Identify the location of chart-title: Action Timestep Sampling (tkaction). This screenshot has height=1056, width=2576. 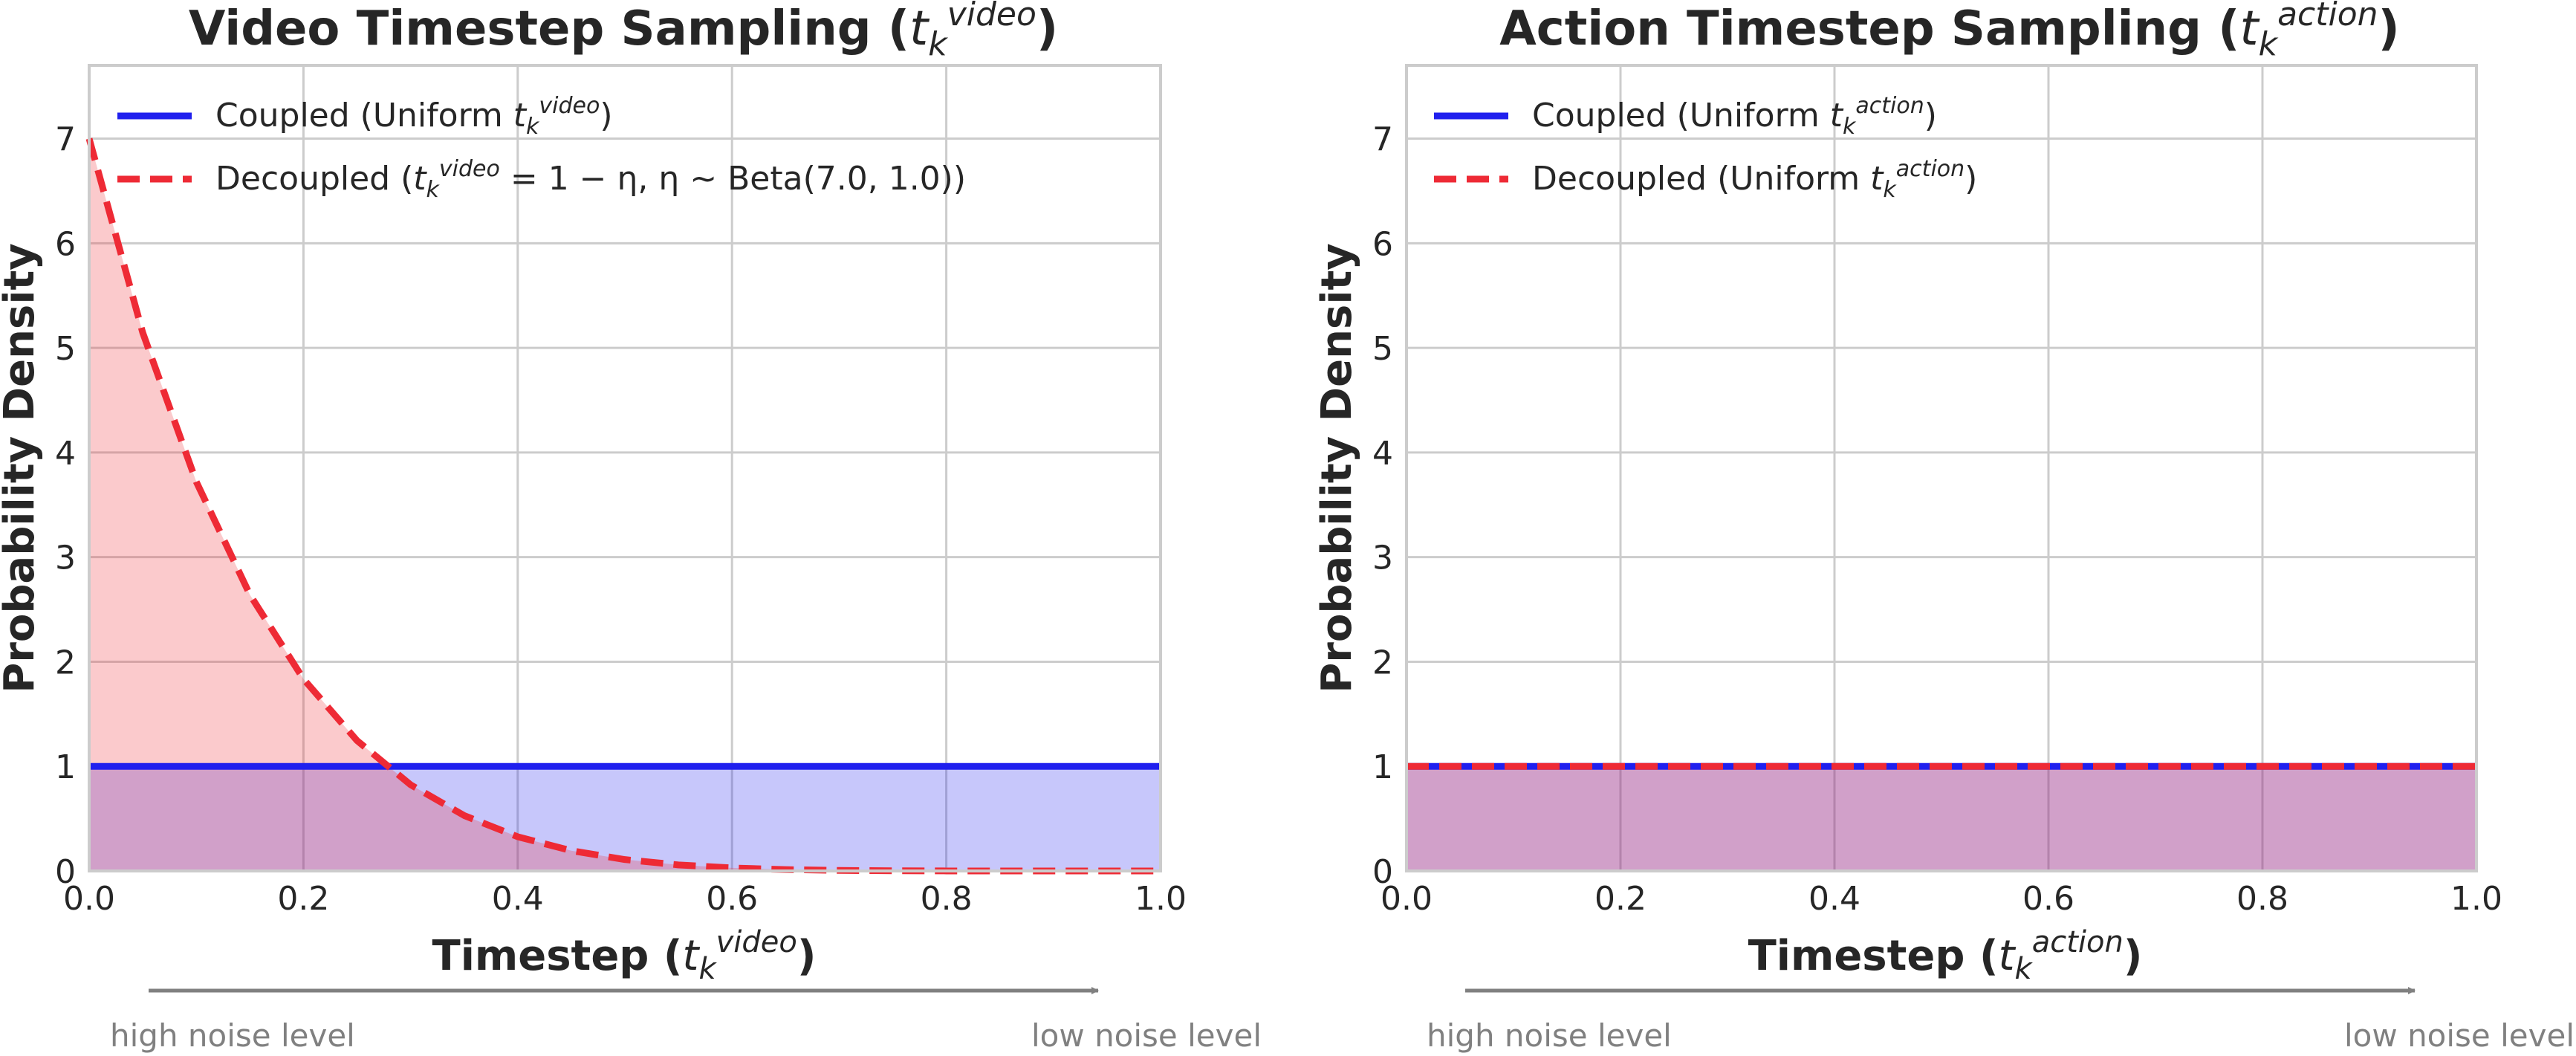
(1949, 32).